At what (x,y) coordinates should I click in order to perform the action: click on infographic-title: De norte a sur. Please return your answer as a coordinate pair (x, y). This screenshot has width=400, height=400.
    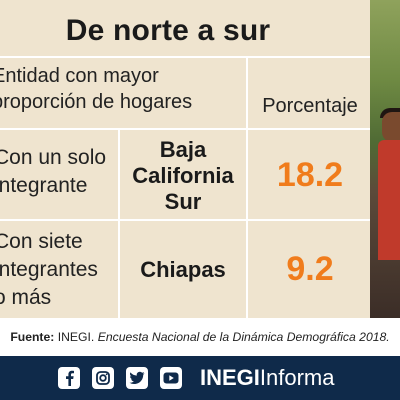
    Looking at the image, I should click on (168, 30).